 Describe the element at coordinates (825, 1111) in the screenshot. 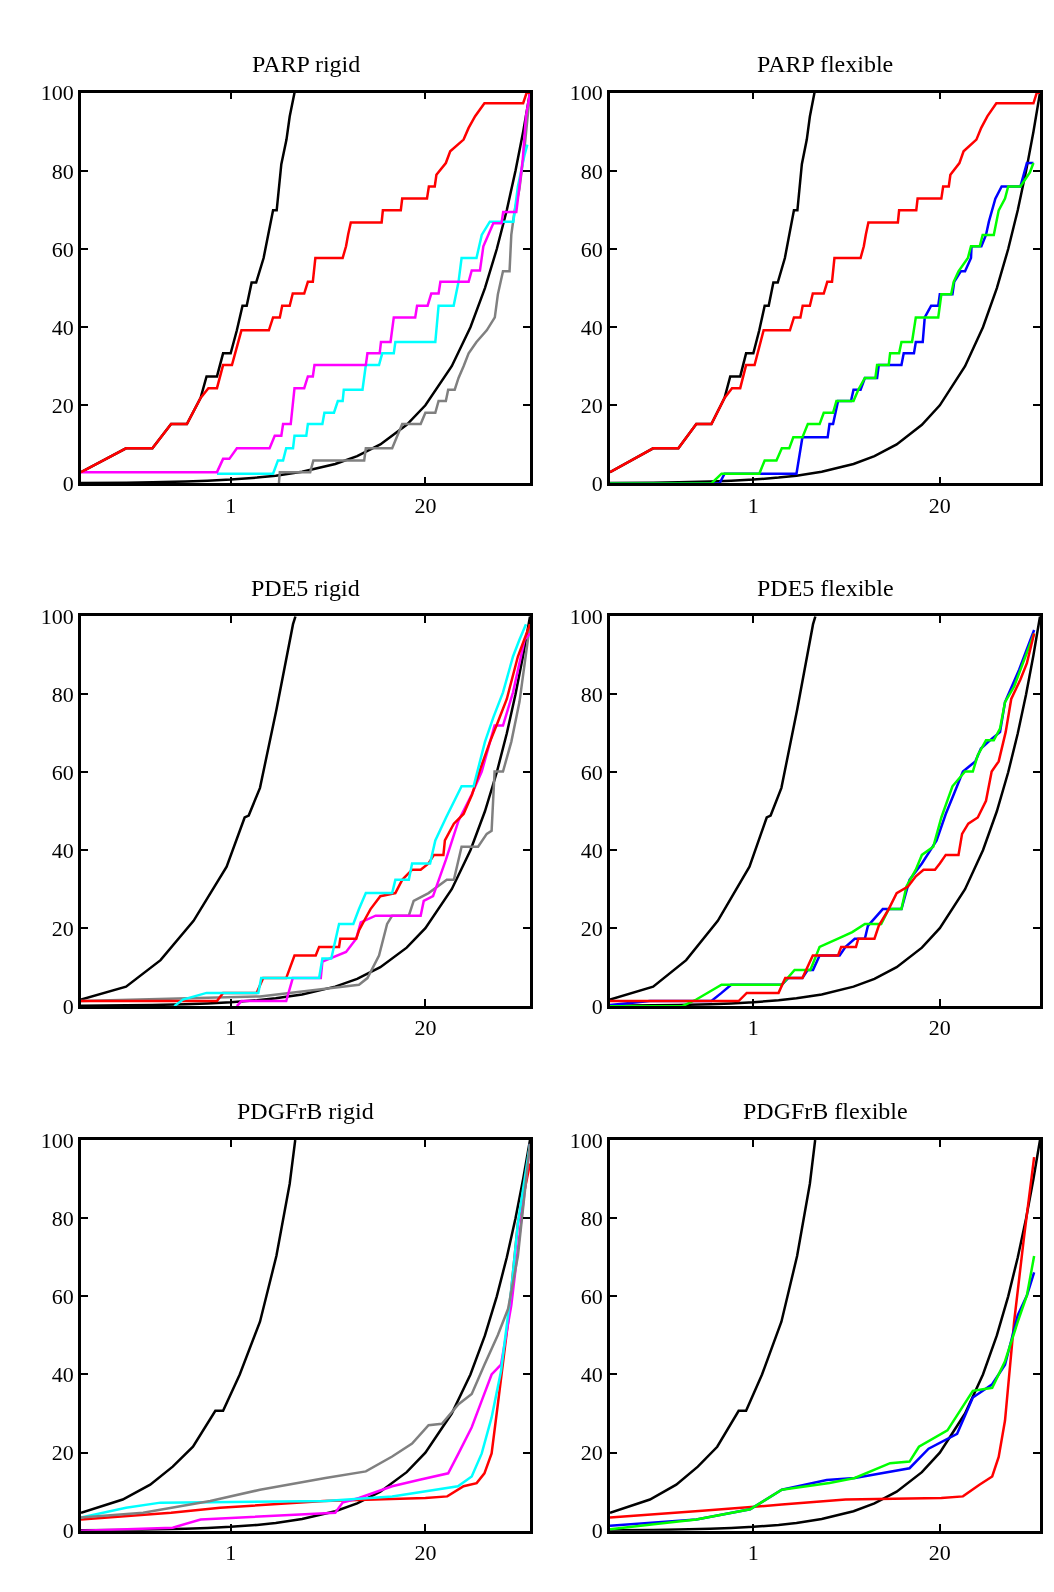

I see `chart-title: PDGFrB flexible` at that location.